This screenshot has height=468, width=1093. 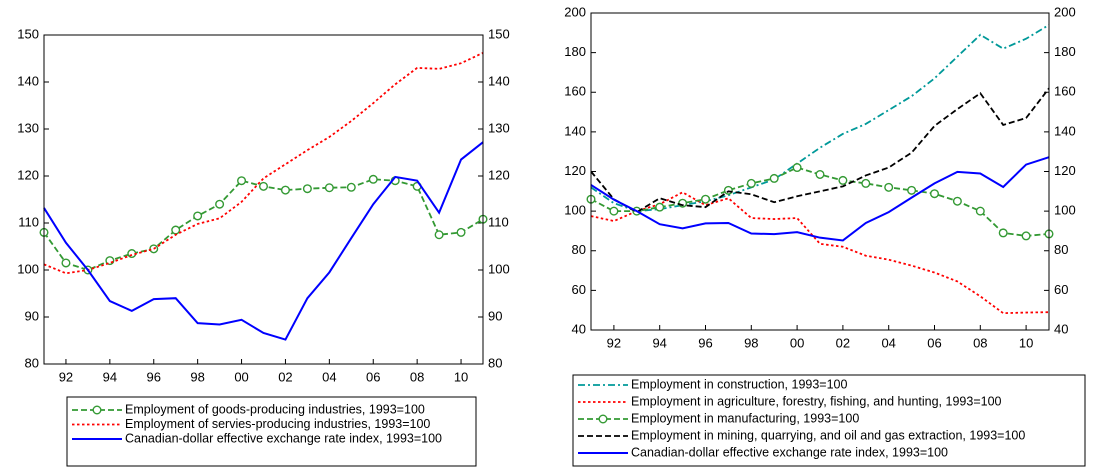 What do you see at coordinates (28, 127) in the screenshot?
I see `y-tick-label: 130` at bounding box center [28, 127].